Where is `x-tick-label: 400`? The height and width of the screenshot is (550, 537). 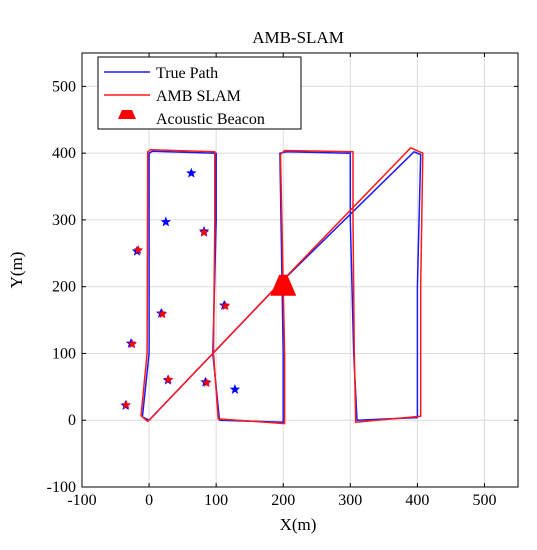
x-tick-label: 400 is located at coordinates (417, 500).